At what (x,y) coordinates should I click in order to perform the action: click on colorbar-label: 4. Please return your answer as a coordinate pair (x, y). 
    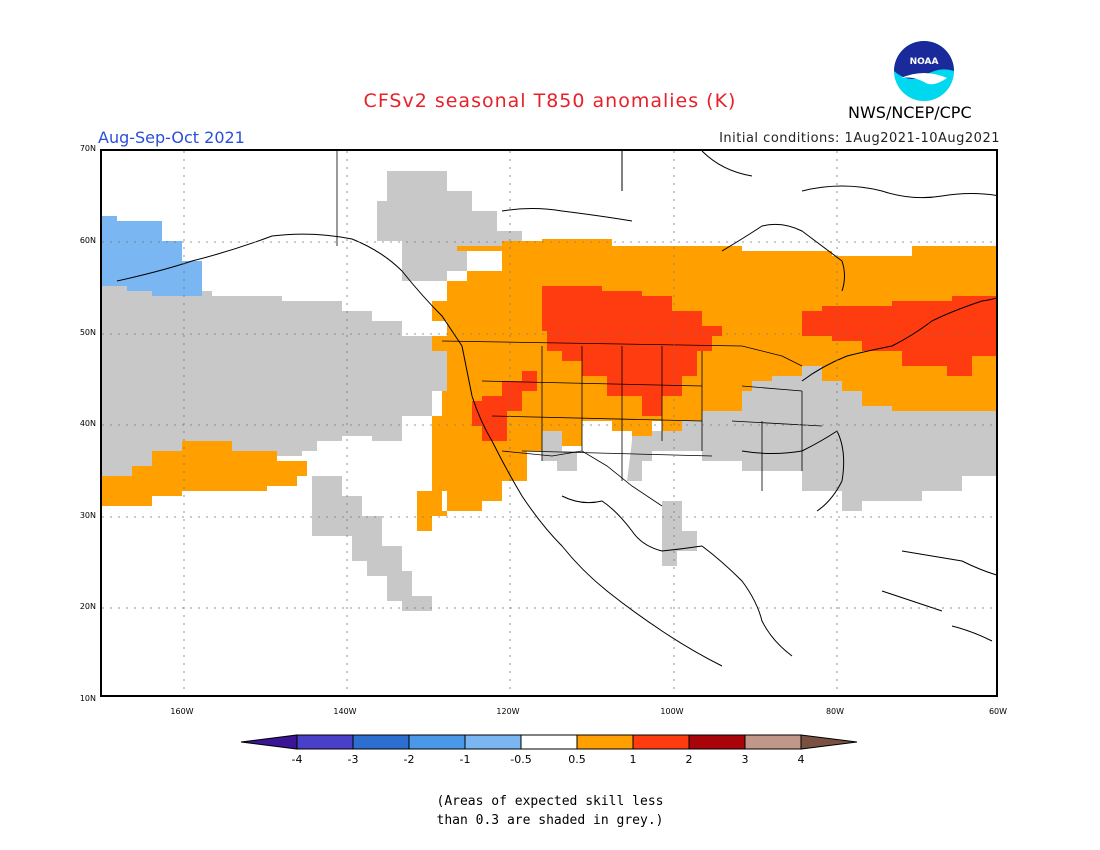
    Looking at the image, I should click on (801, 759).